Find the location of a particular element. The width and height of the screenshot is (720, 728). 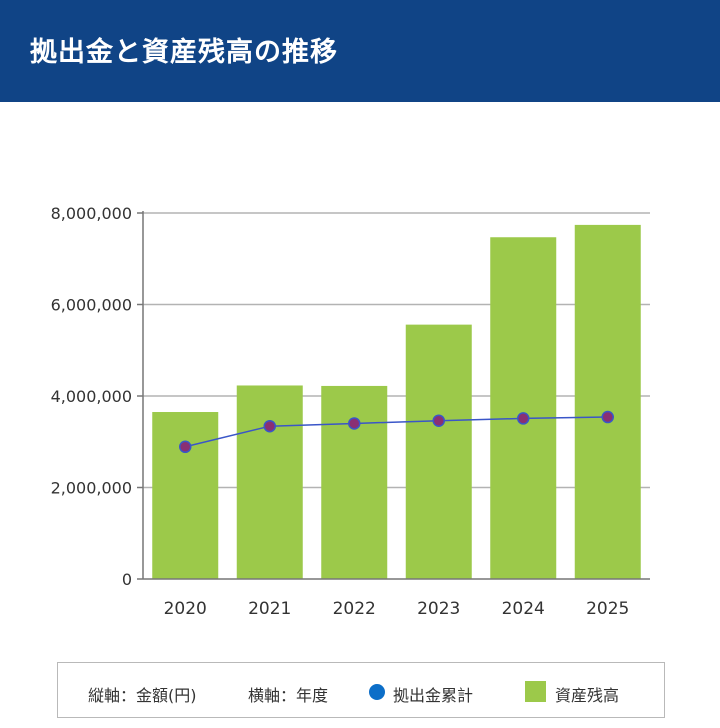

y-tick-label: 0 is located at coordinates (127, 579).